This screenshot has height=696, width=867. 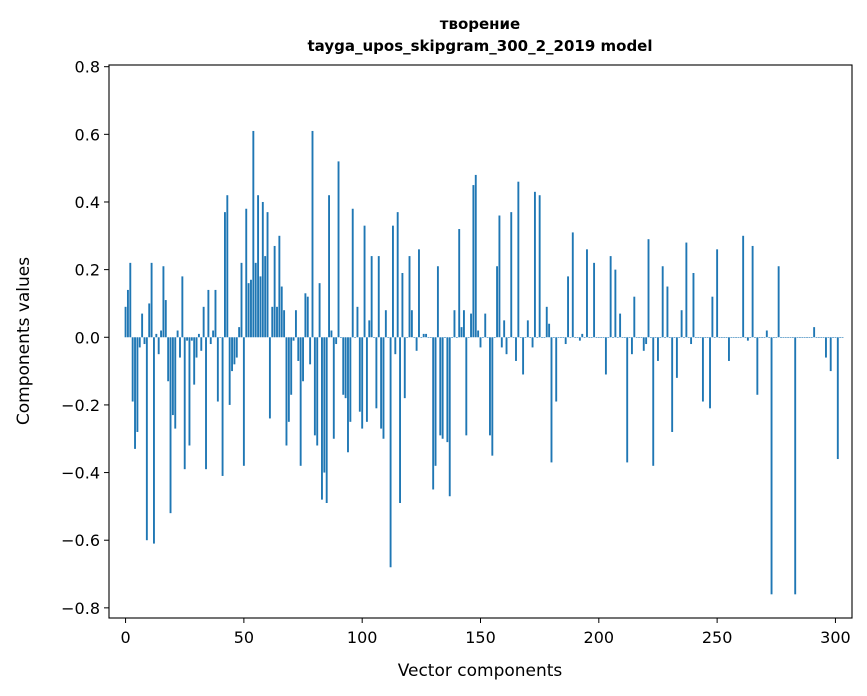 What do you see at coordinates (717, 637) in the screenshot?
I see `x-tick-label: 250` at bounding box center [717, 637].